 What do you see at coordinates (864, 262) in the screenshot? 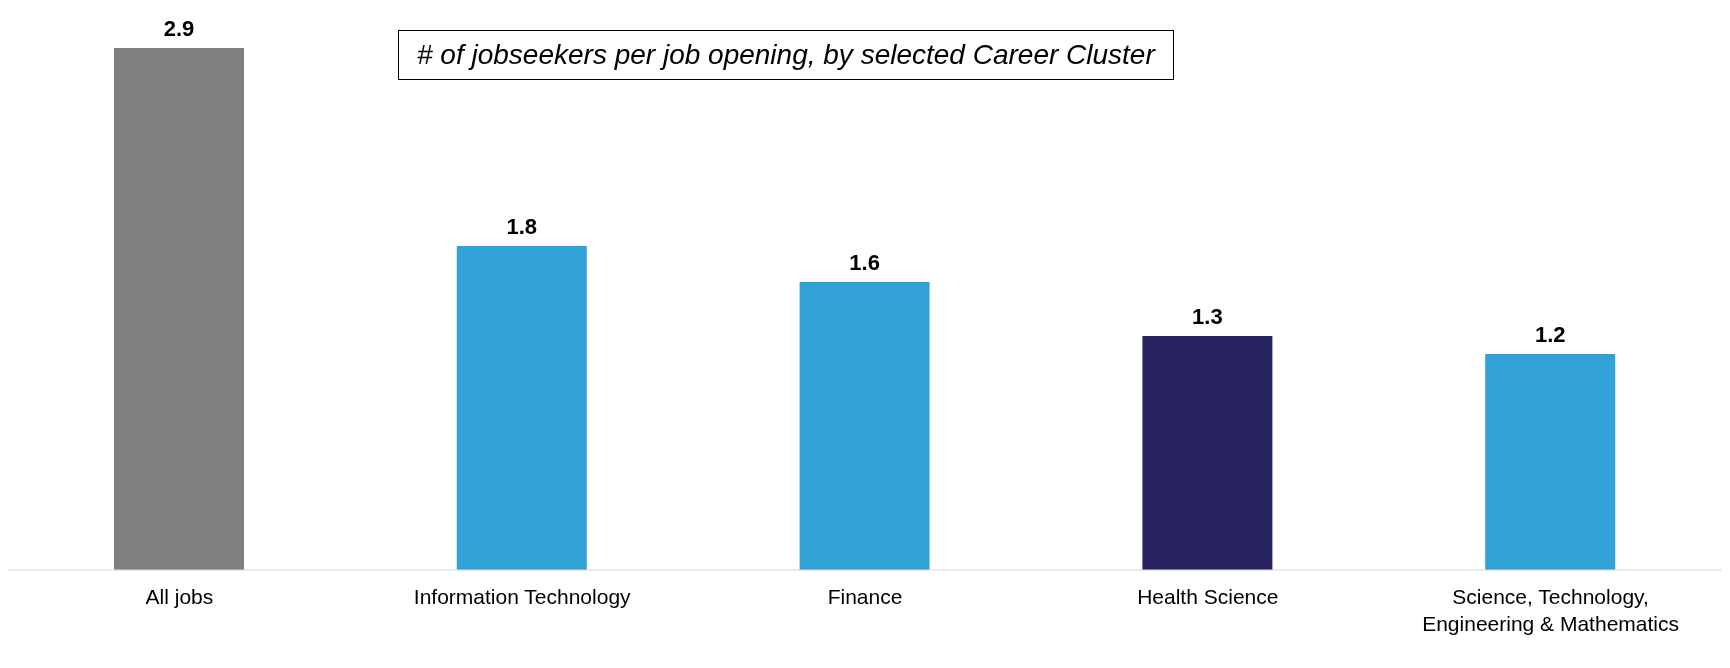
I see `data-label: 1.6` at bounding box center [864, 262].